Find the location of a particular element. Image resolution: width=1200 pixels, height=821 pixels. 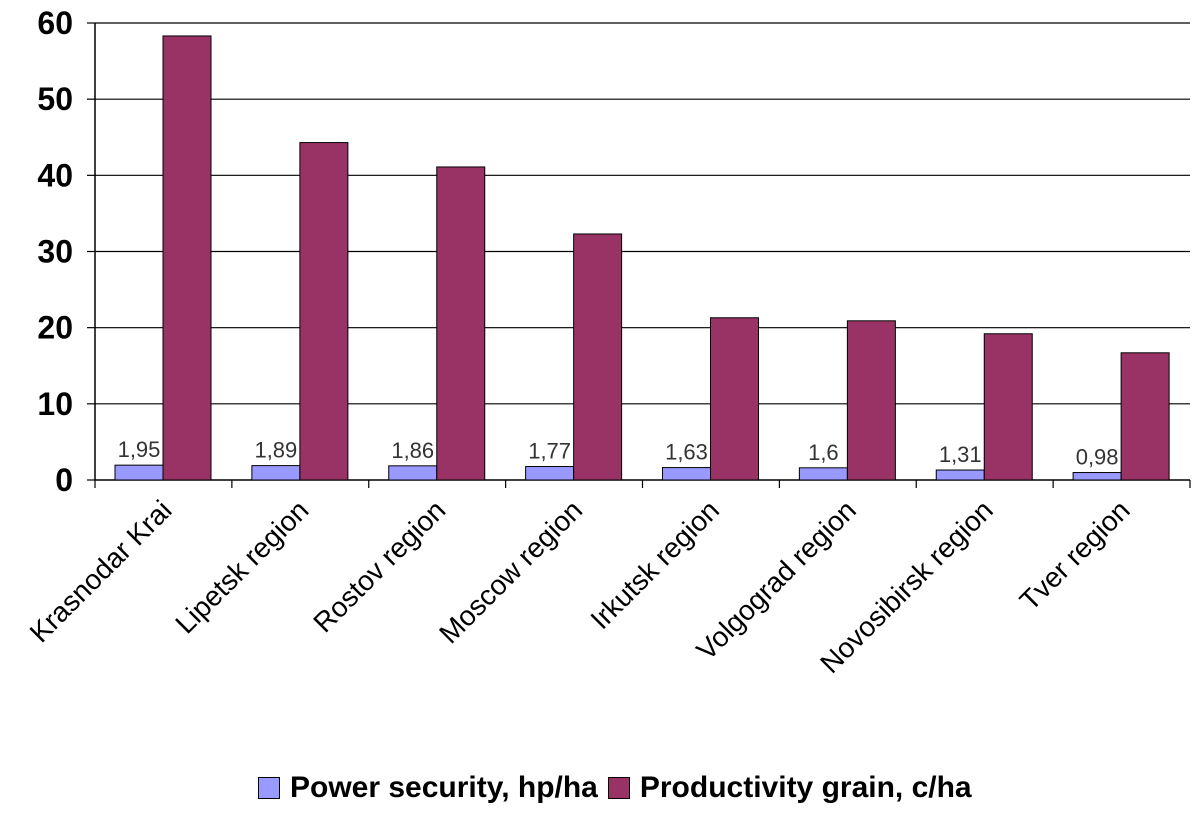

legend-item-power-security: Power security, hp/ha is located at coordinates (428, 788).